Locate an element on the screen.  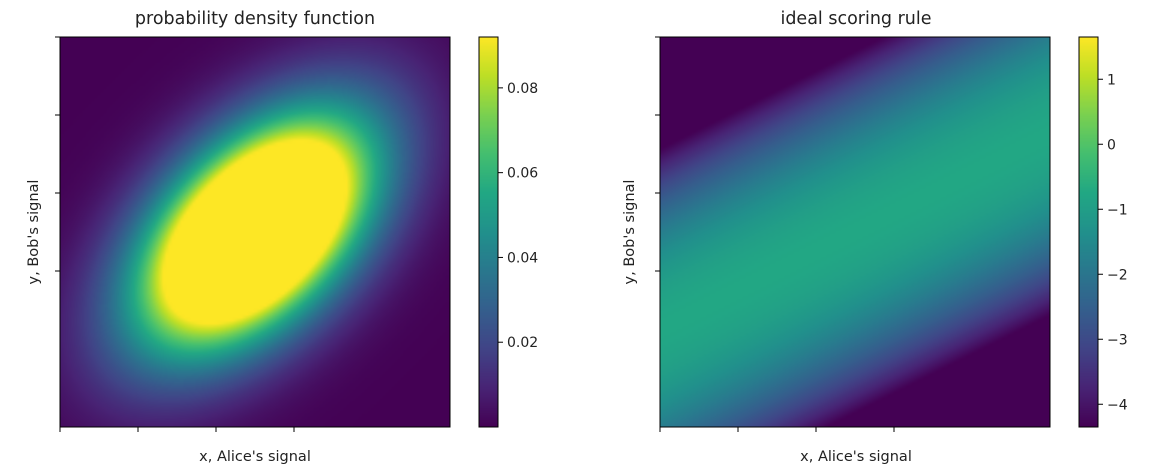
colorbar-frame-pdf is located at coordinates (488, 232).